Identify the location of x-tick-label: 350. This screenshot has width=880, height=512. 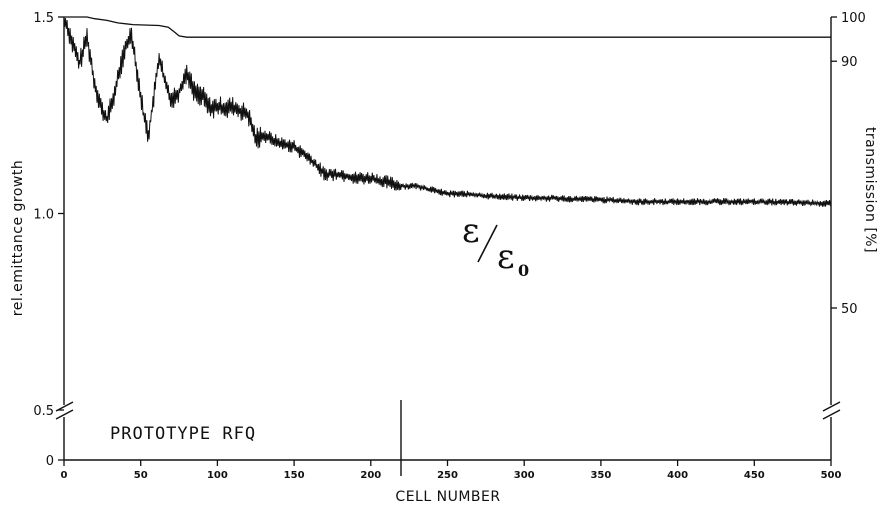
(600, 475).